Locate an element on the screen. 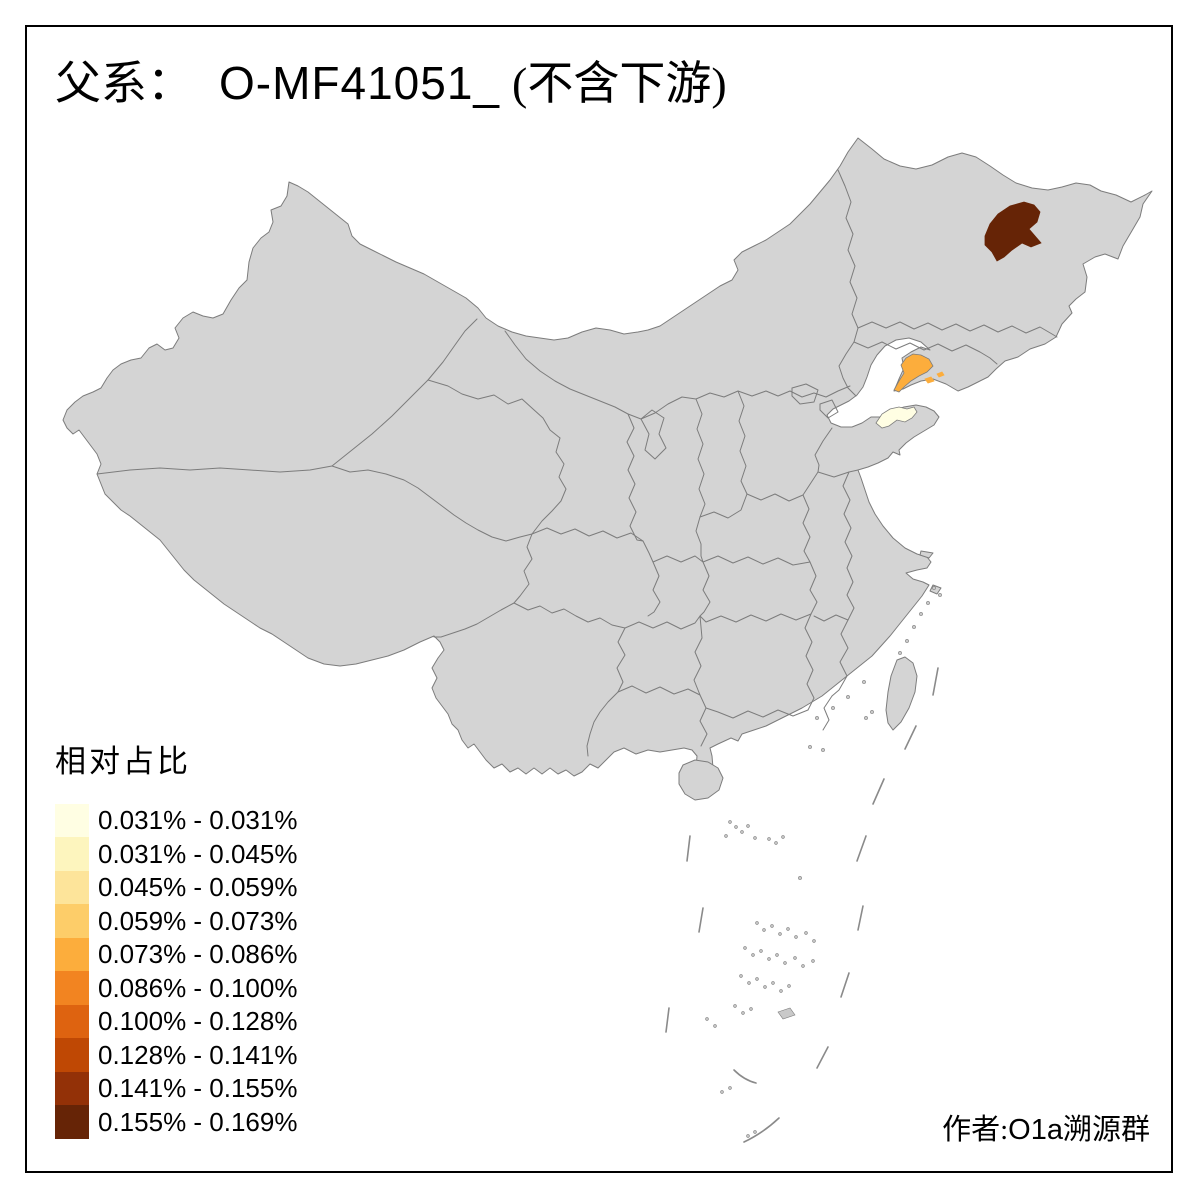  legend-label: 0.141% - 0.155% is located at coordinates (198, 1088).